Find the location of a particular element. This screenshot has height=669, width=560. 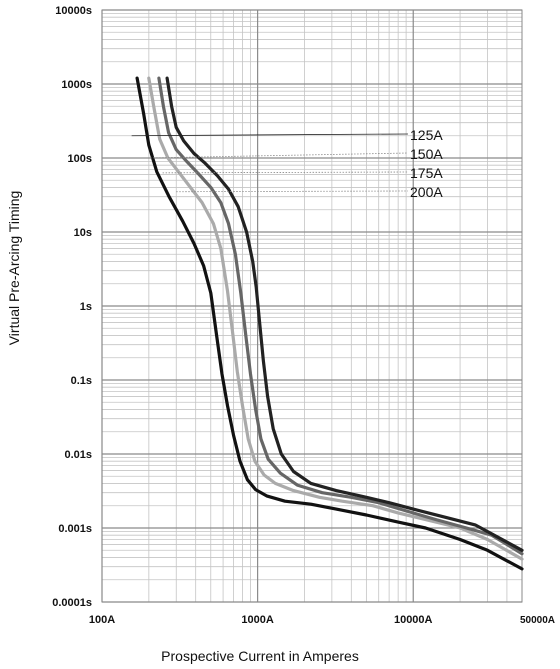

y-tick-label: 0.0001s is located at coordinates (72, 603).